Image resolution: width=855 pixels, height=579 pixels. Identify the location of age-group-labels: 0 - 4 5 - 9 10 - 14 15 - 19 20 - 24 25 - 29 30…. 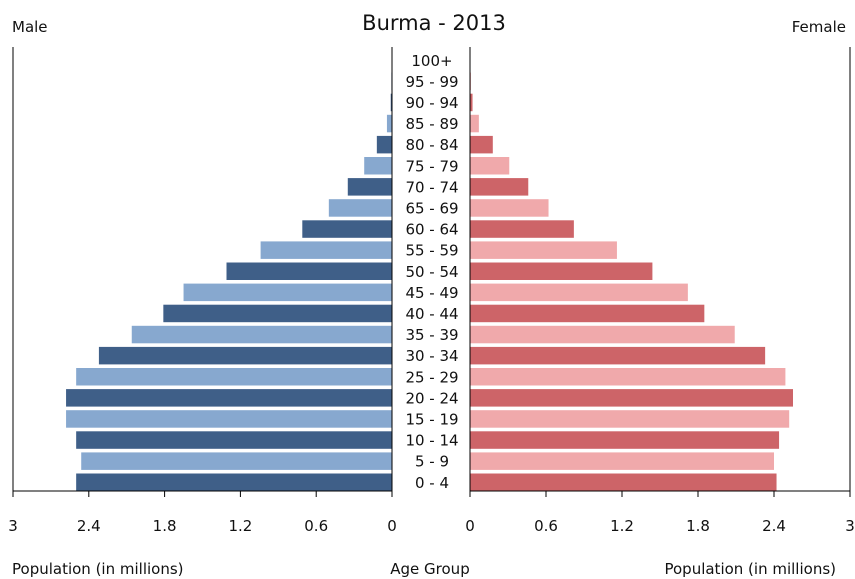
(431, 272).